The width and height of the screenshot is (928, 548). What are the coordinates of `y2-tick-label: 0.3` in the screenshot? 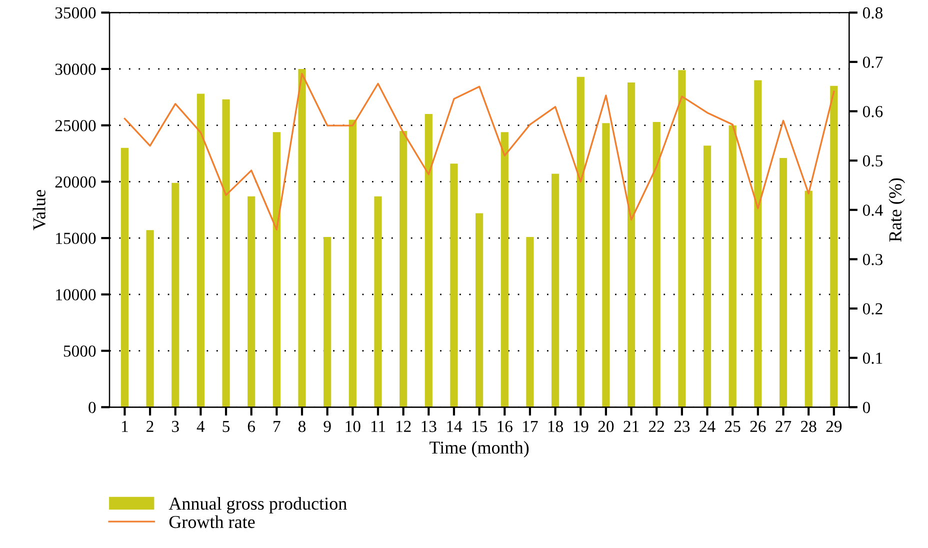 It's located at (872, 260).